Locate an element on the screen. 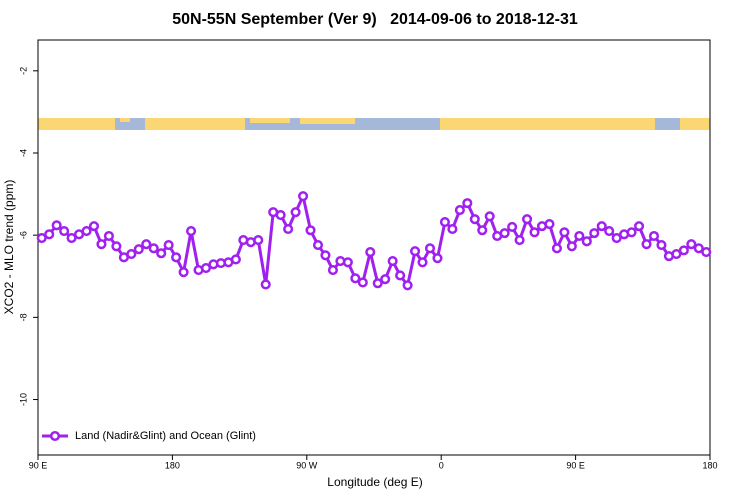 The width and height of the screenshot is (750, 500). x-tick-label: 0 is located at coordinates (441, 465).